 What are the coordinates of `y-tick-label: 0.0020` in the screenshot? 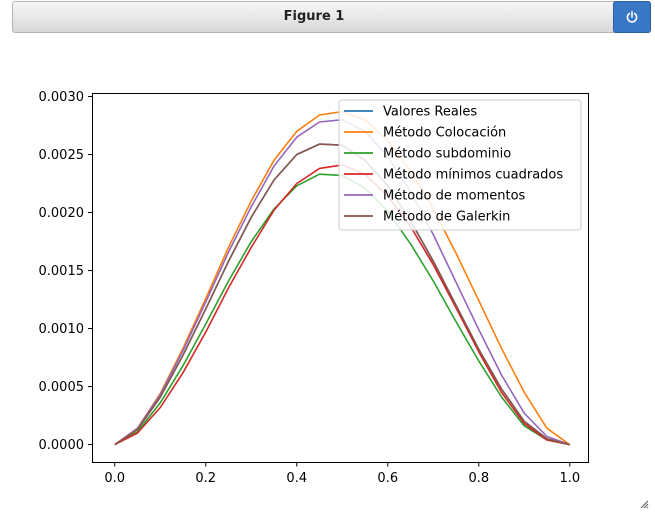 It's located at (62, 213).